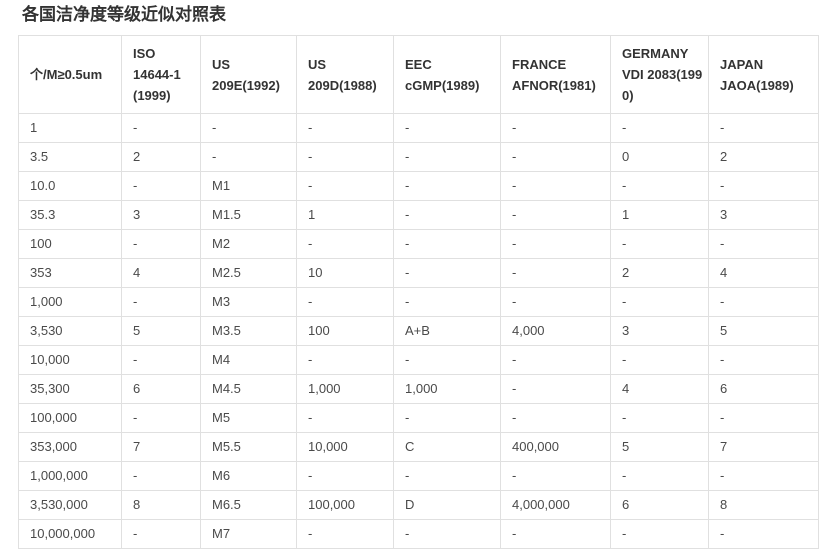  What do you see at coordinates (763, 273) in the screenshot?
I see `cell-japan-jaoa: 4` at bounding box center [763, 273].